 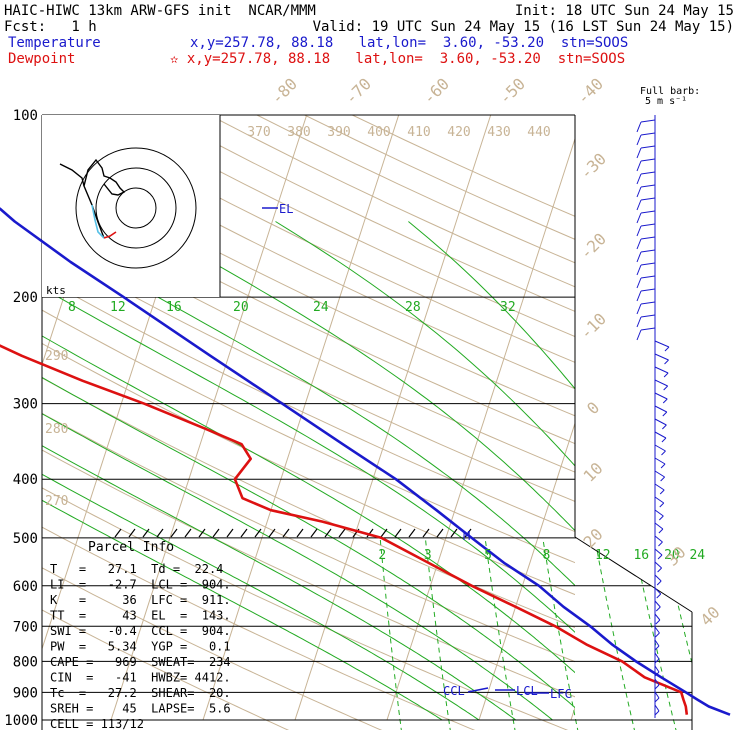 What do you see at coordinates (110, 235) in the screenshot?
I see `hodograph-low-trace` at bounding box center [110, 235].